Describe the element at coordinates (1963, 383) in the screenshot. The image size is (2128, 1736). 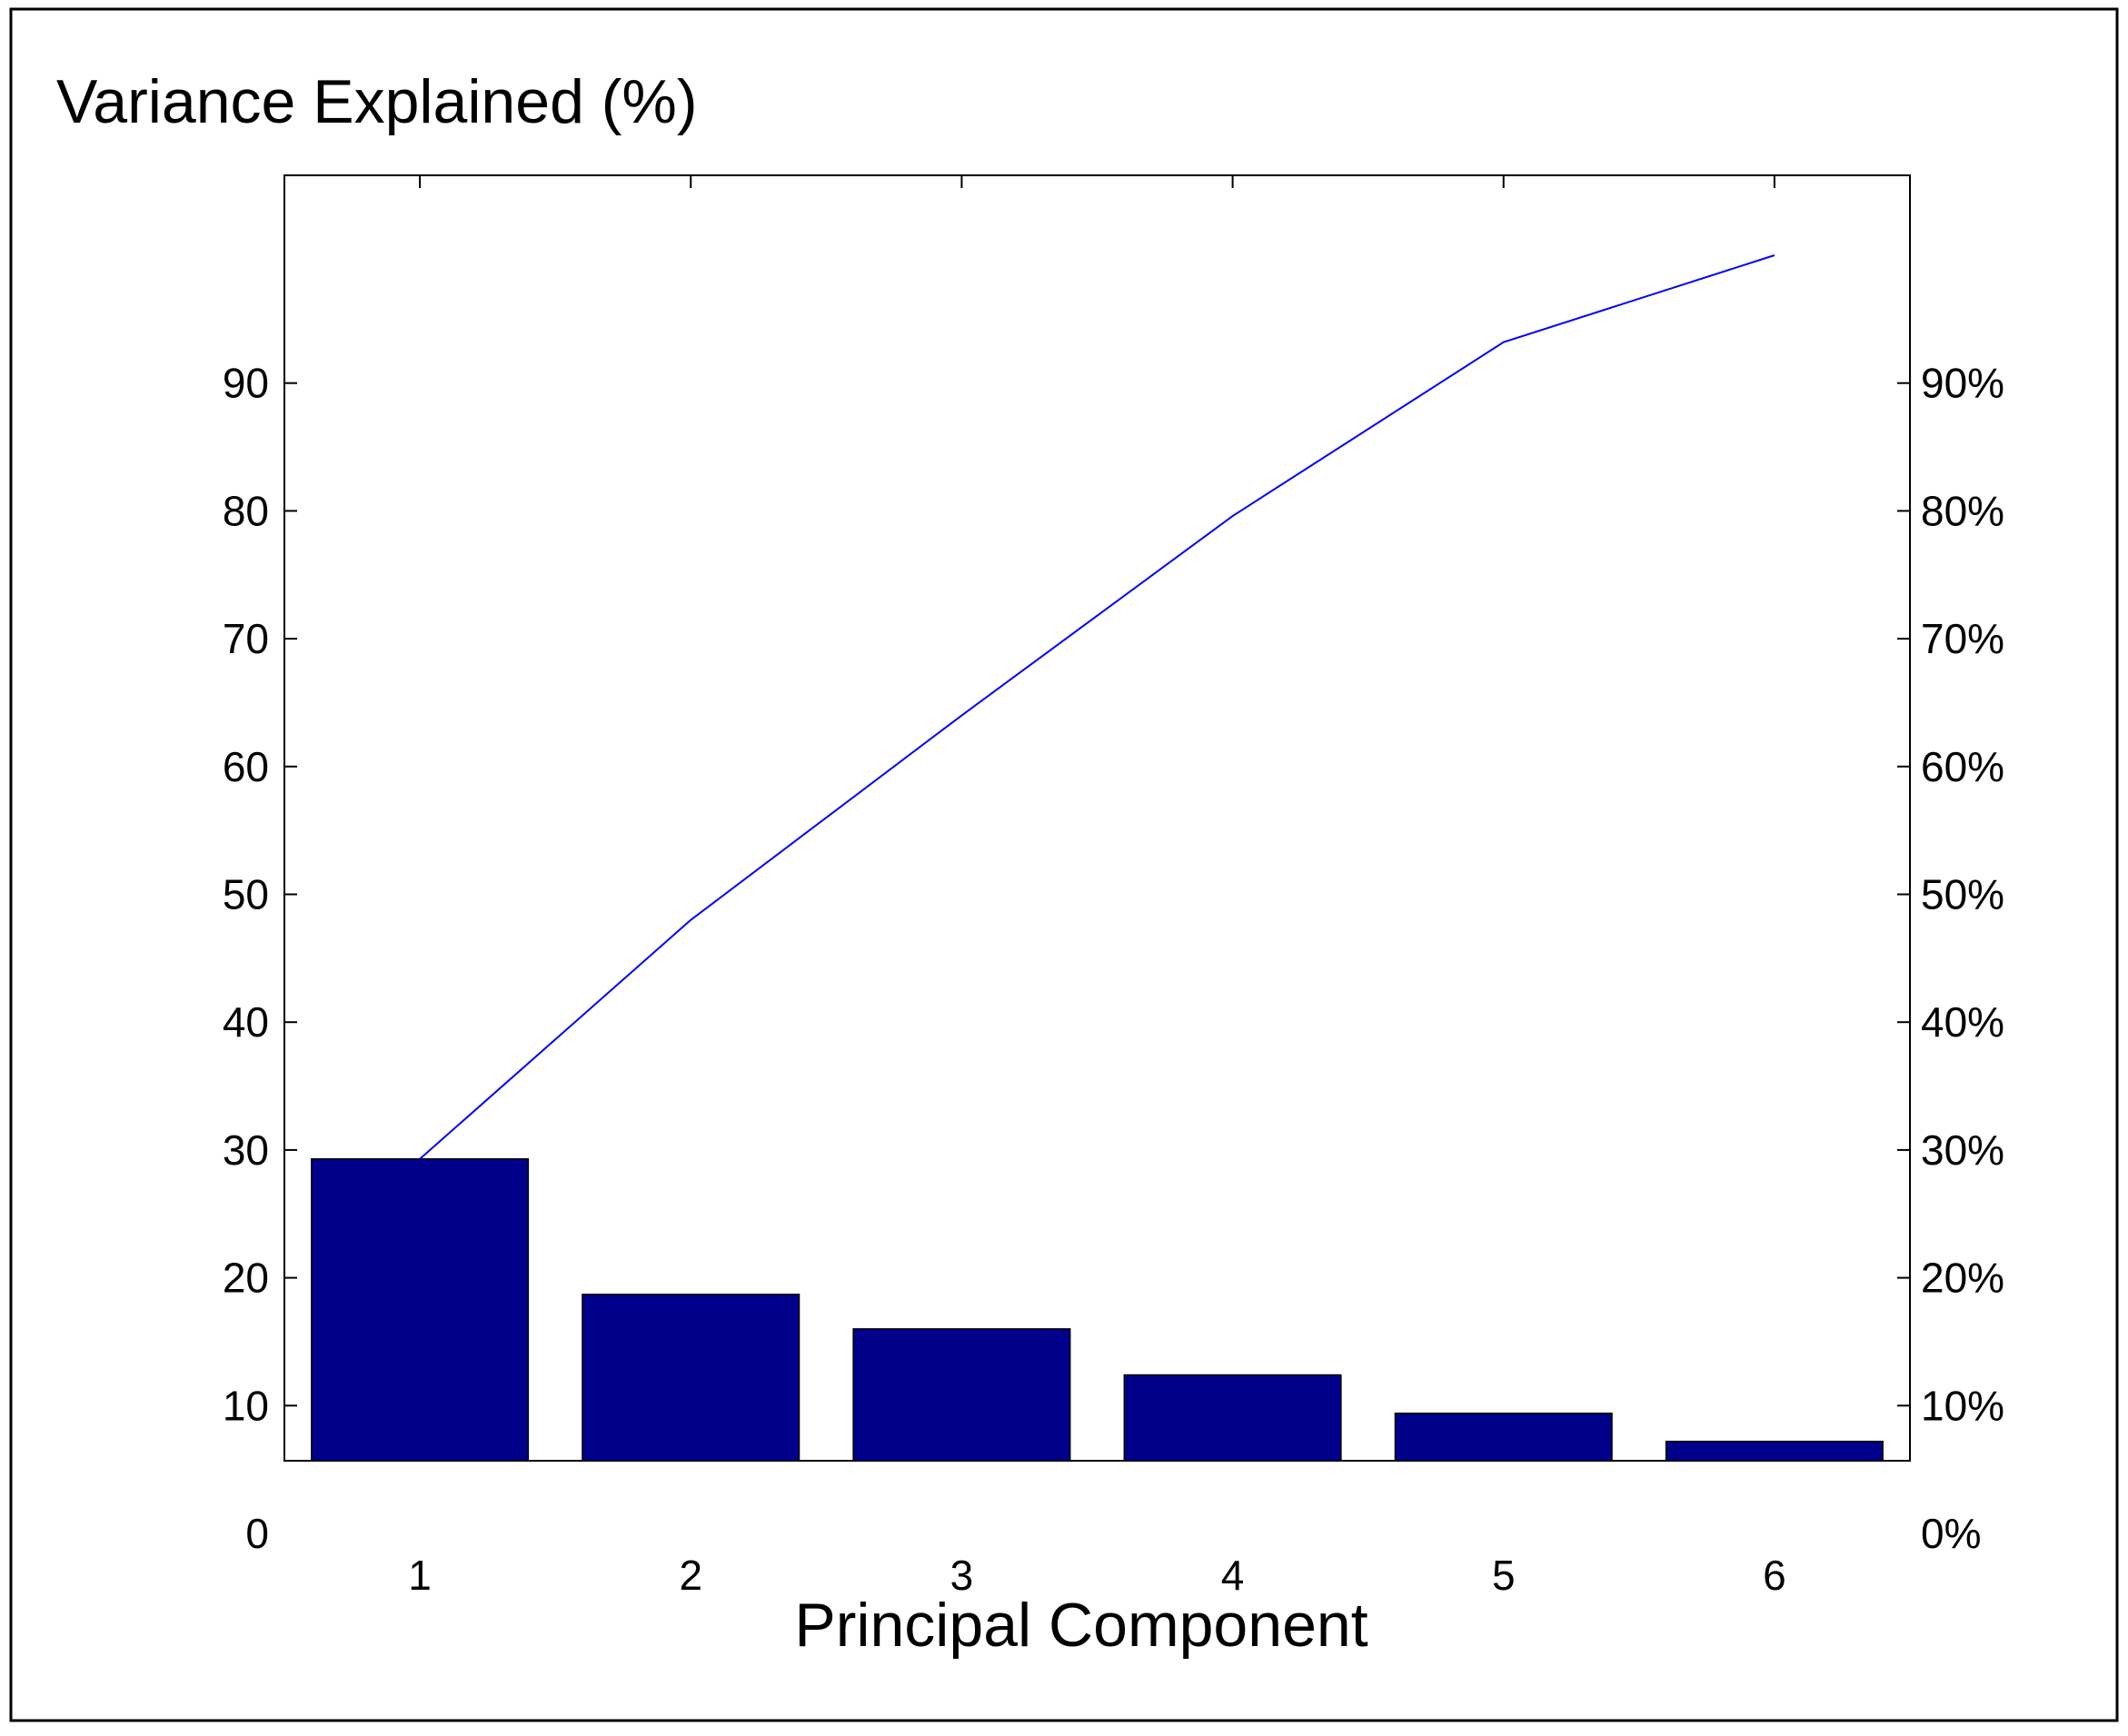
I see `y2-tick-label: 90%` at that location.